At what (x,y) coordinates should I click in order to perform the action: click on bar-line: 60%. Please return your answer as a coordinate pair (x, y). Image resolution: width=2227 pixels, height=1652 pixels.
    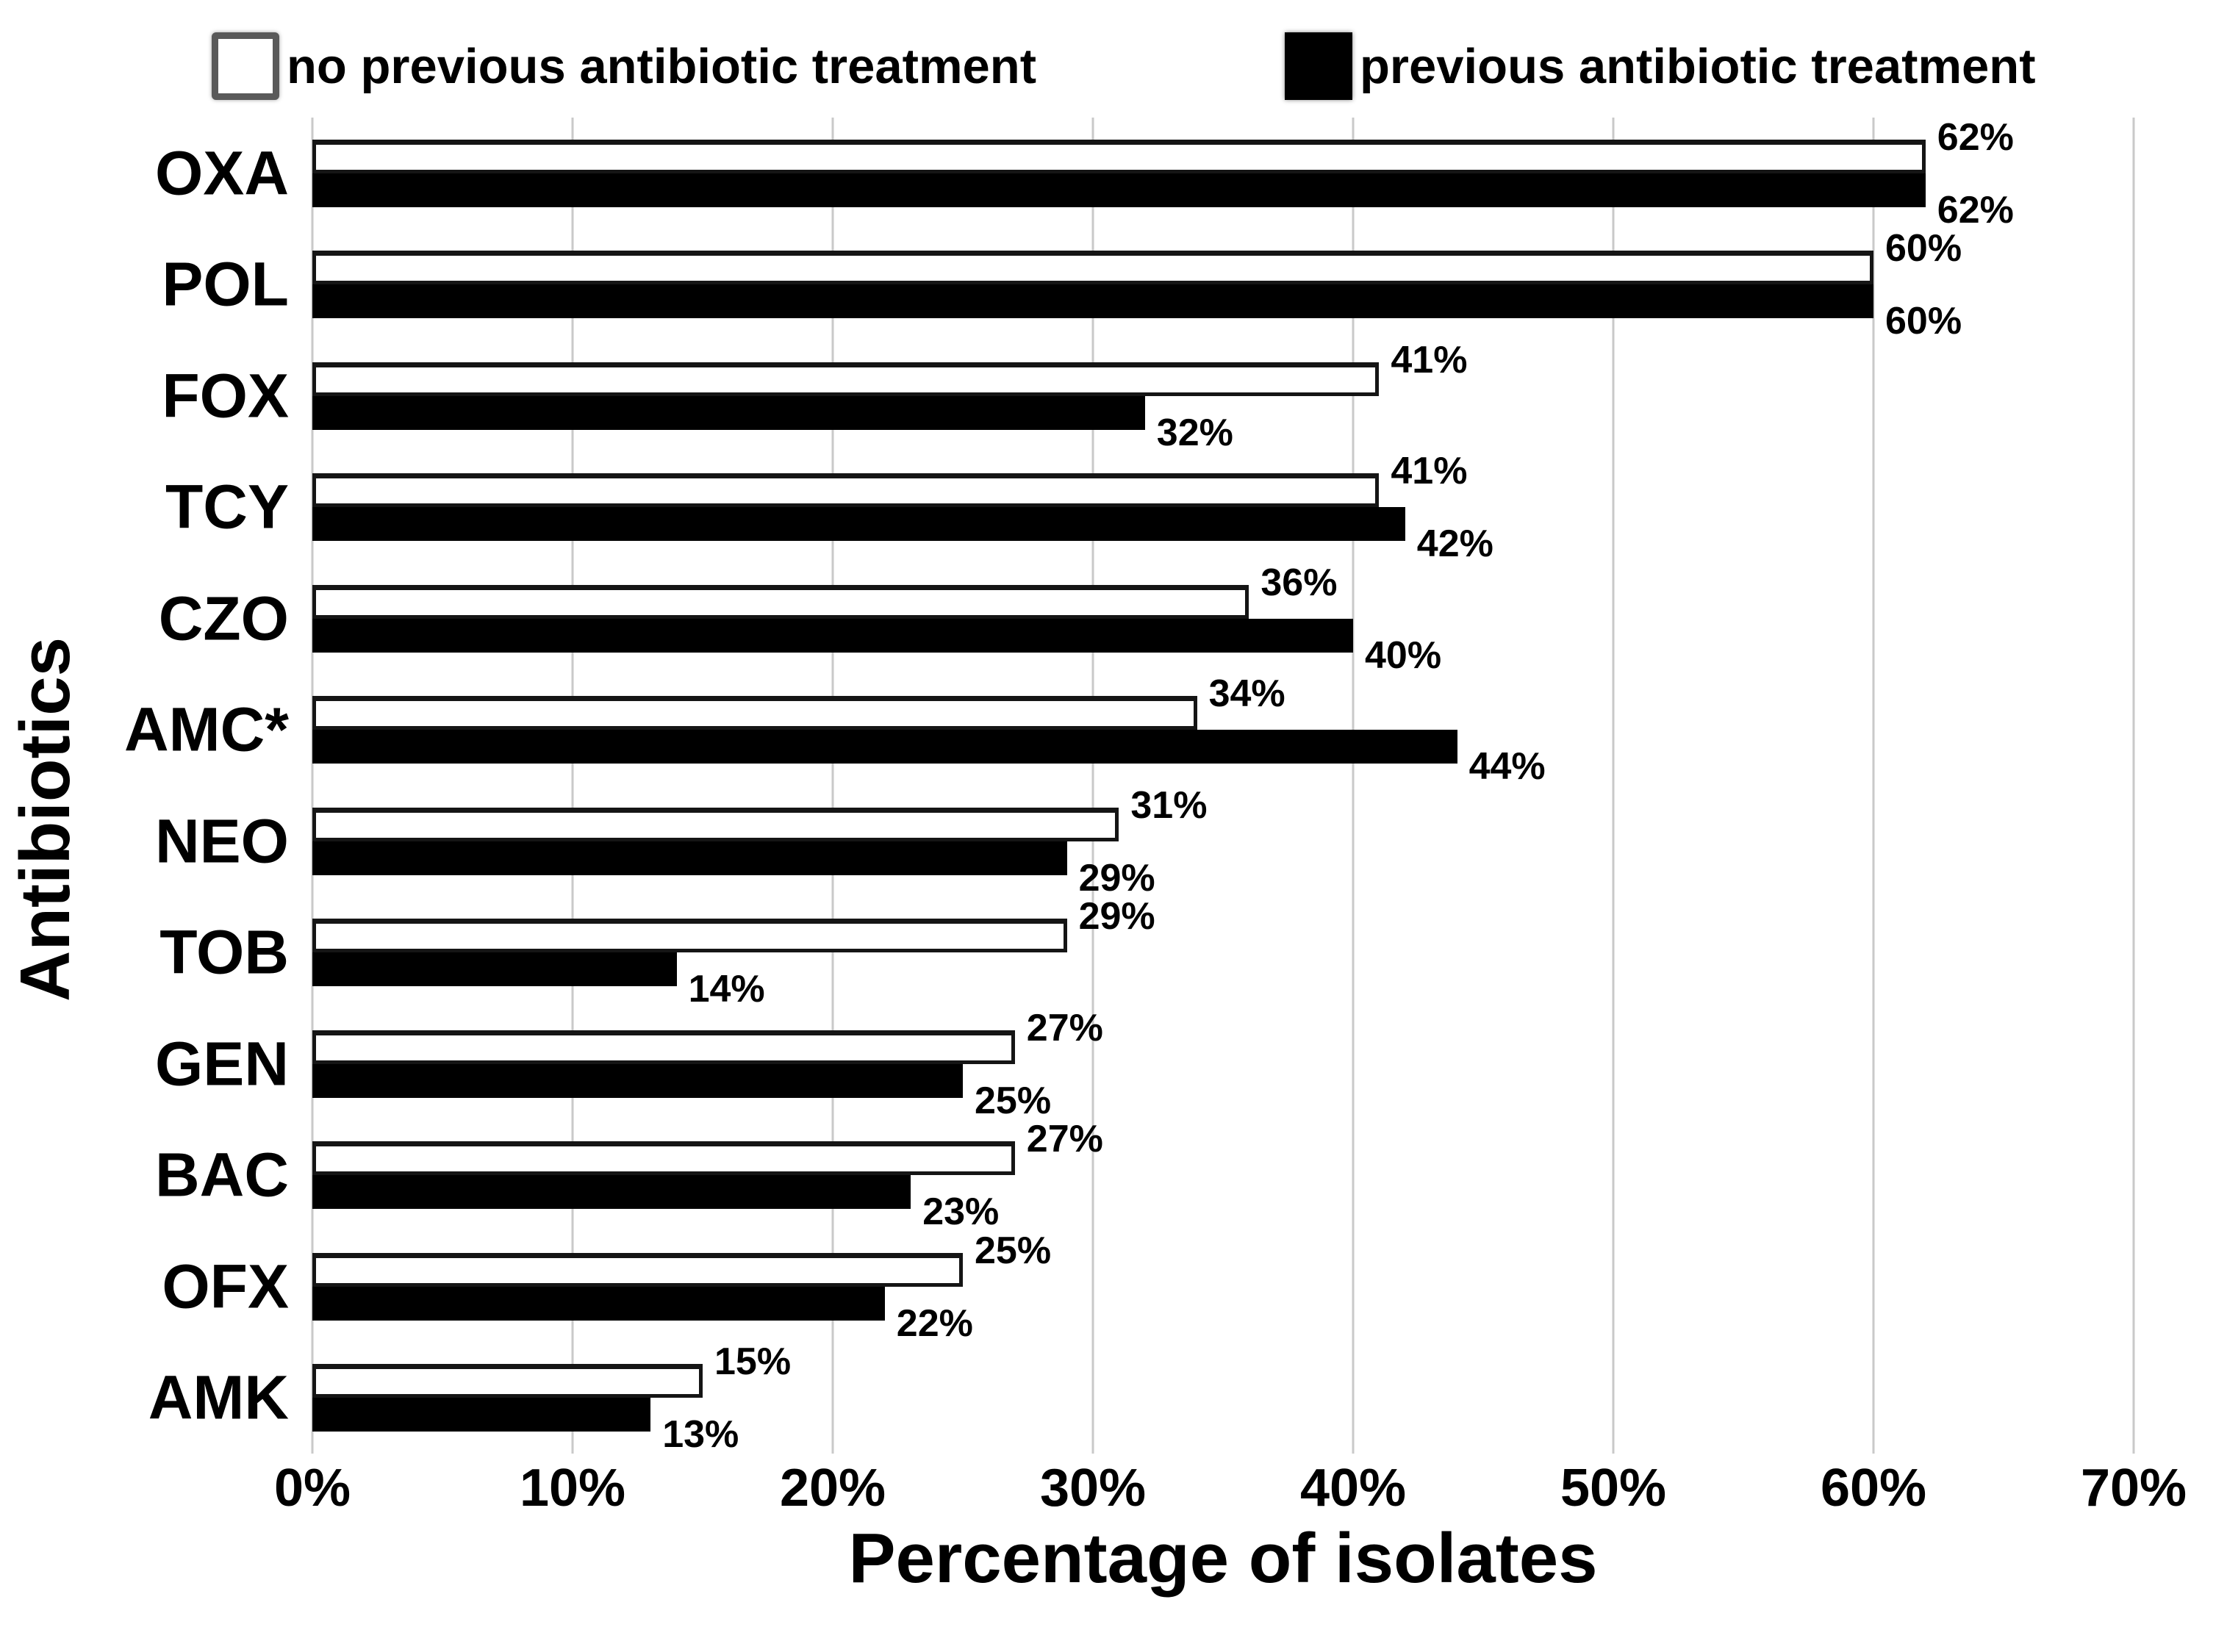
    Looking at the image, I should click on (1223, 256).